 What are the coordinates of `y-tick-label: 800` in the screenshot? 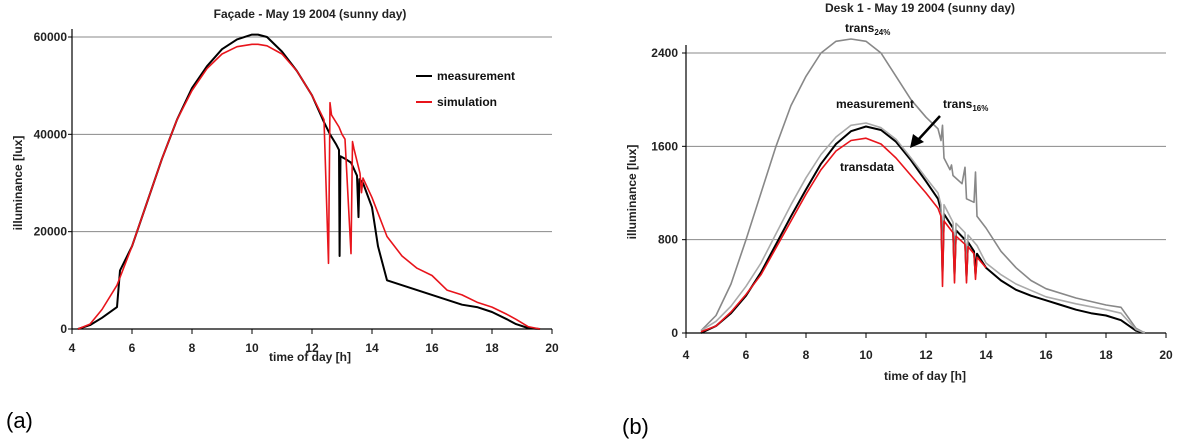 It's located at (668, 240).